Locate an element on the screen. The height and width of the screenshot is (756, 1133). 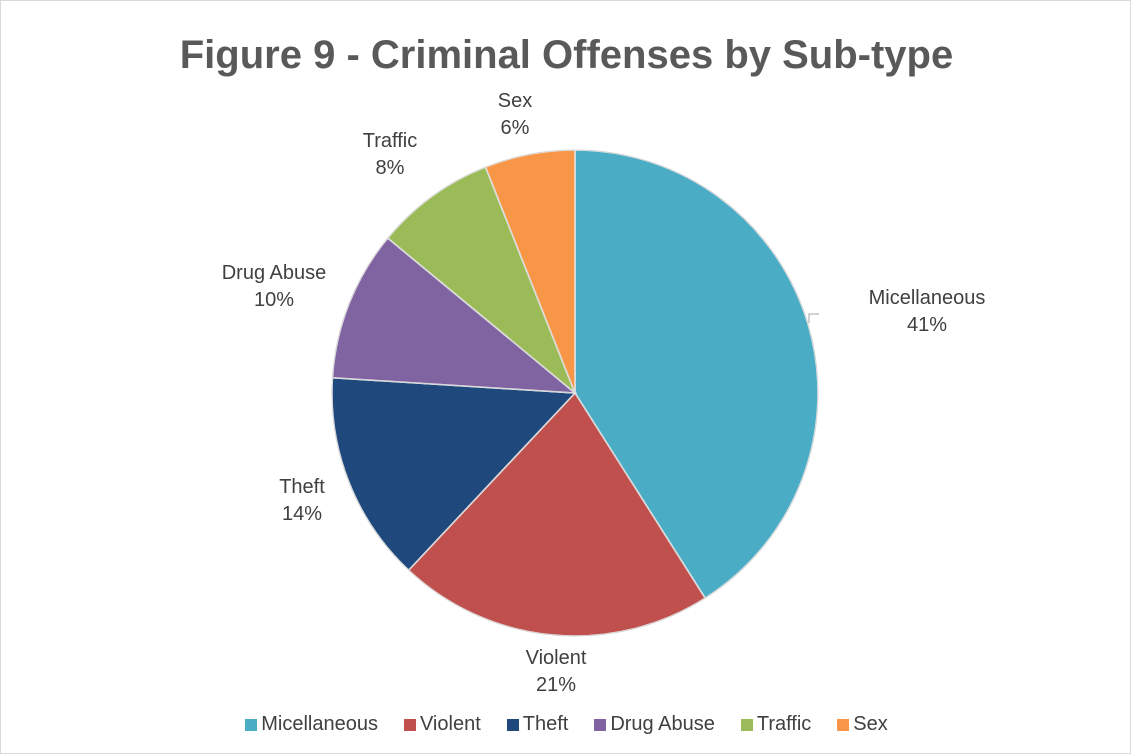
chart-title: Figure 9 - Criminal Offenses by Sub-type is located at coordinates (566, 55).